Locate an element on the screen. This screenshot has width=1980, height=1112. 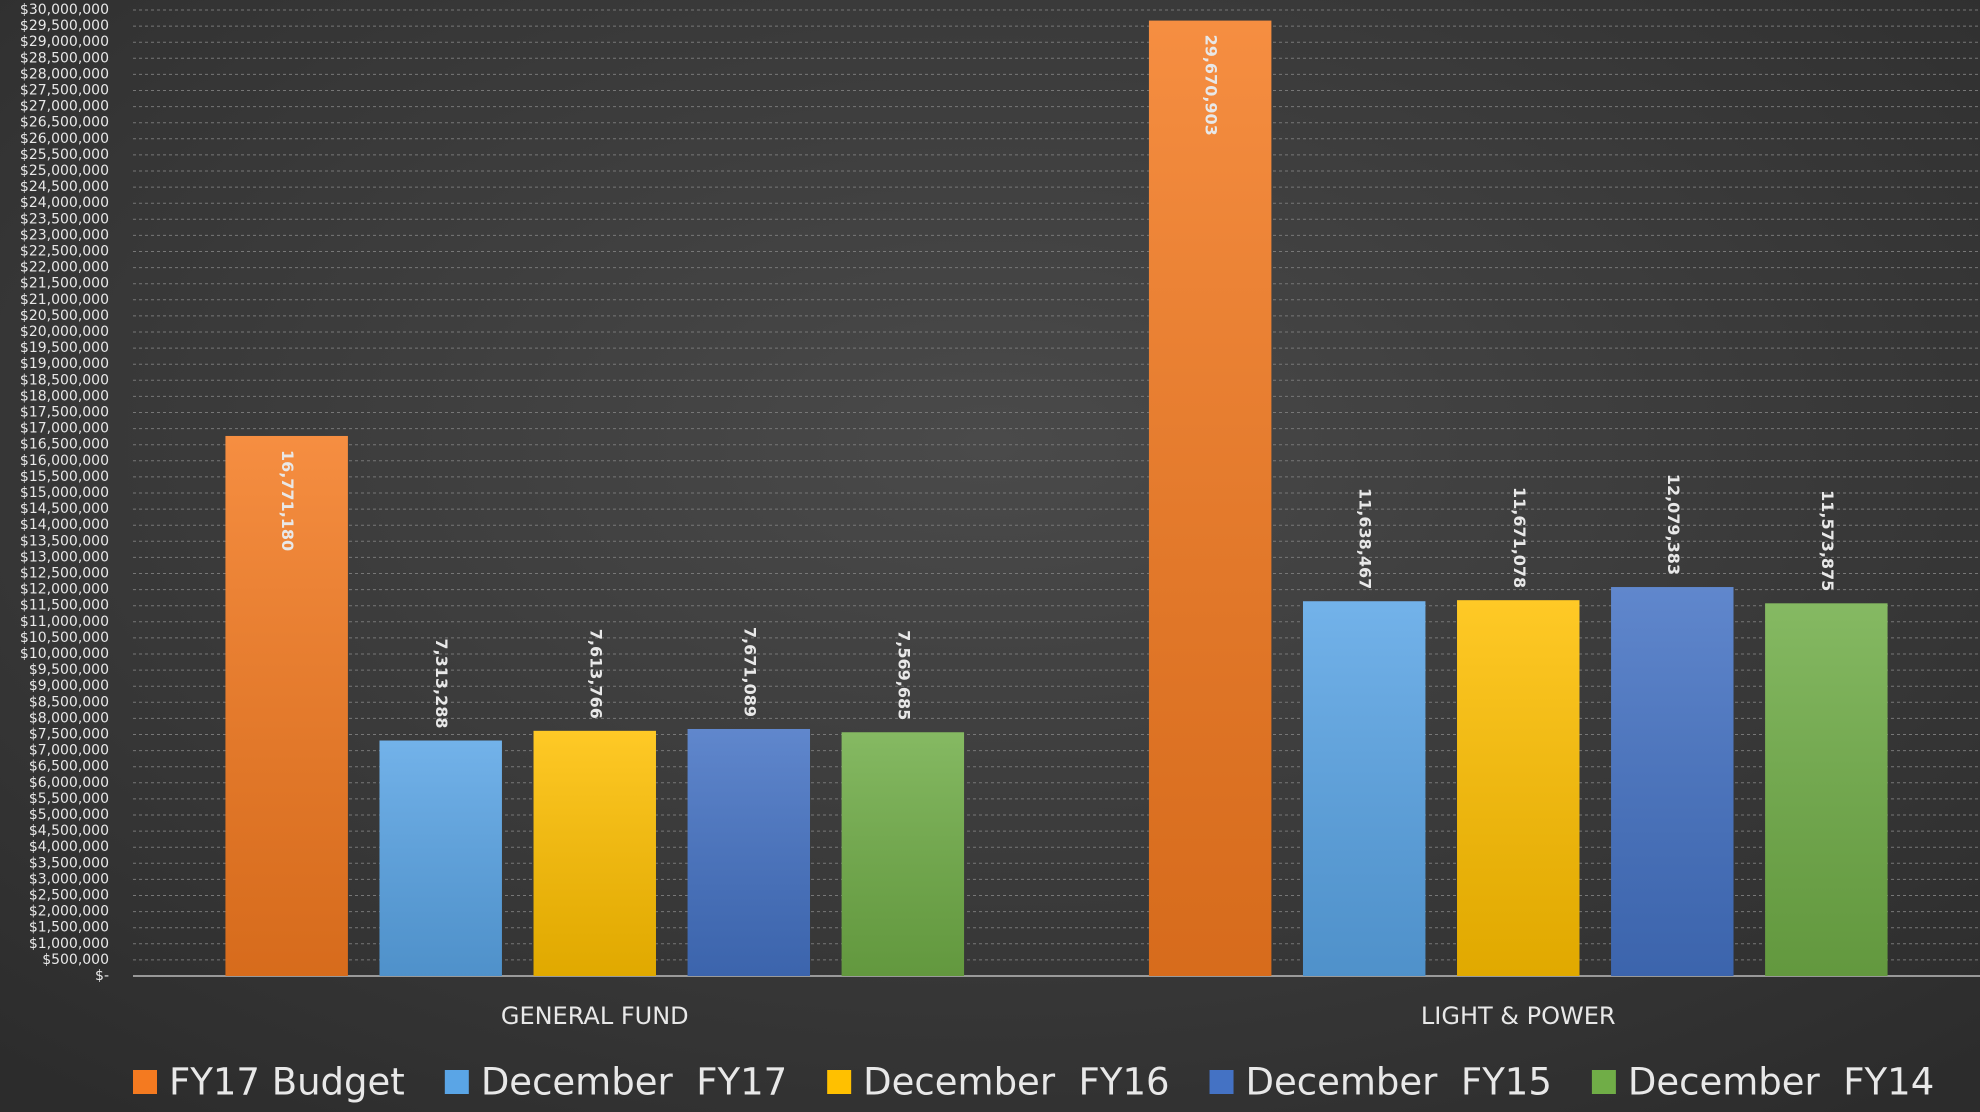
y-tick-label: $5,000,000 is located at coordinates (69, 815).